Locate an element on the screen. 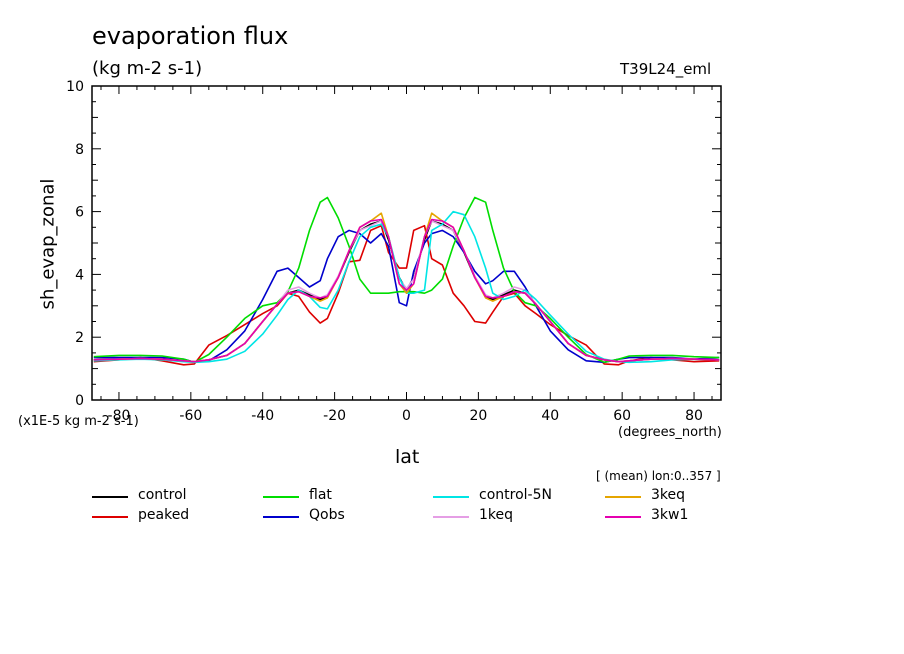 The width and height of the screenshot is (904, 654). x-tick-label: -60 is located at coordinates (190, 416).